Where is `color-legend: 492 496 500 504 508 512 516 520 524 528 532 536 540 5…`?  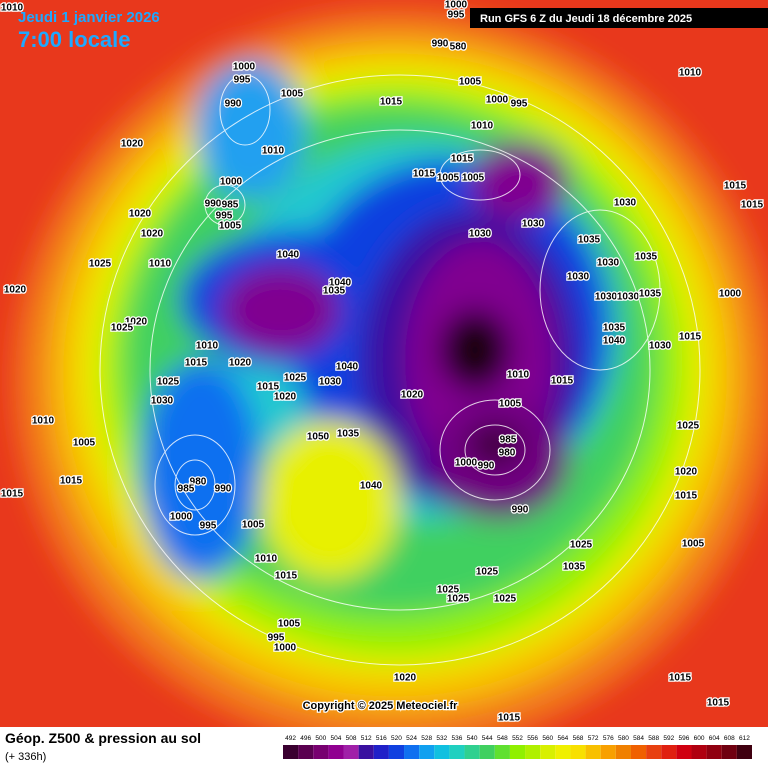 color-legend: 492 496 500 504 508 512 516 520 524 528 532 536 540 5… is located at coordinates (517, 747).